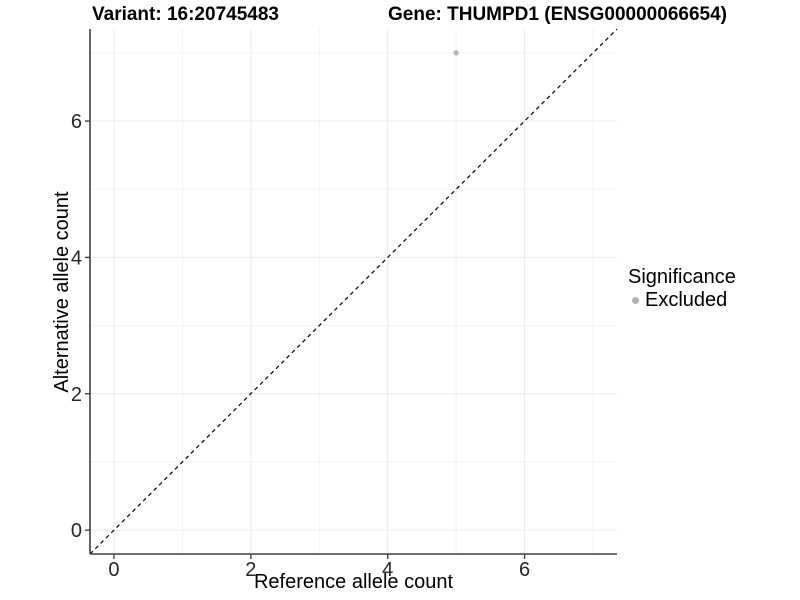  I want to click on x-axis-label: Reference allele count, so click(353, 582).